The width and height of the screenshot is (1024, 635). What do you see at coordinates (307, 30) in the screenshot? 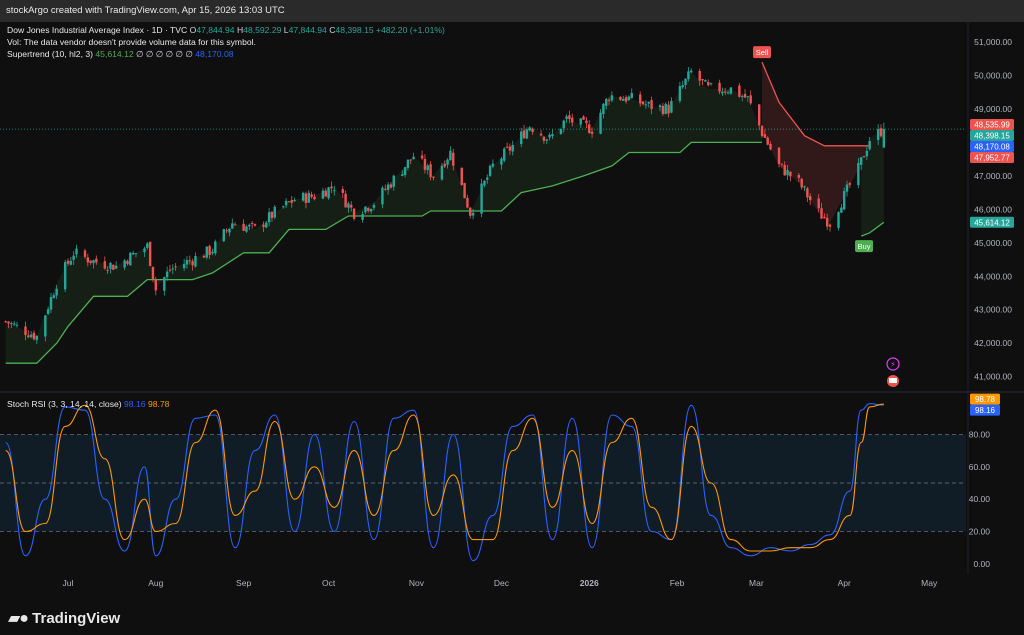
I see `low-value: 47,844.94` at bounding box center [307, 30].